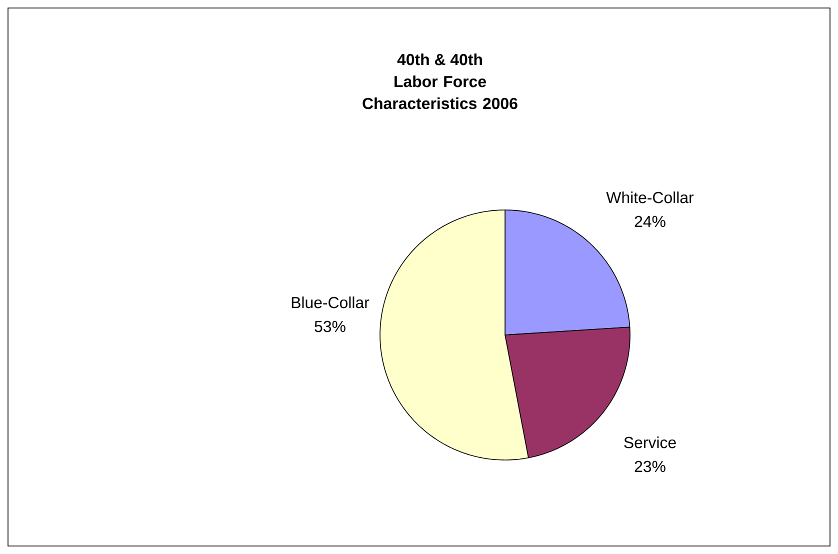 The height and width of the screenshot is (554, 838). What do you see at coordinates (331, 302) in the screenshot?
I see `slice-label: Blue-Collar` at bounding box center [331, 302].